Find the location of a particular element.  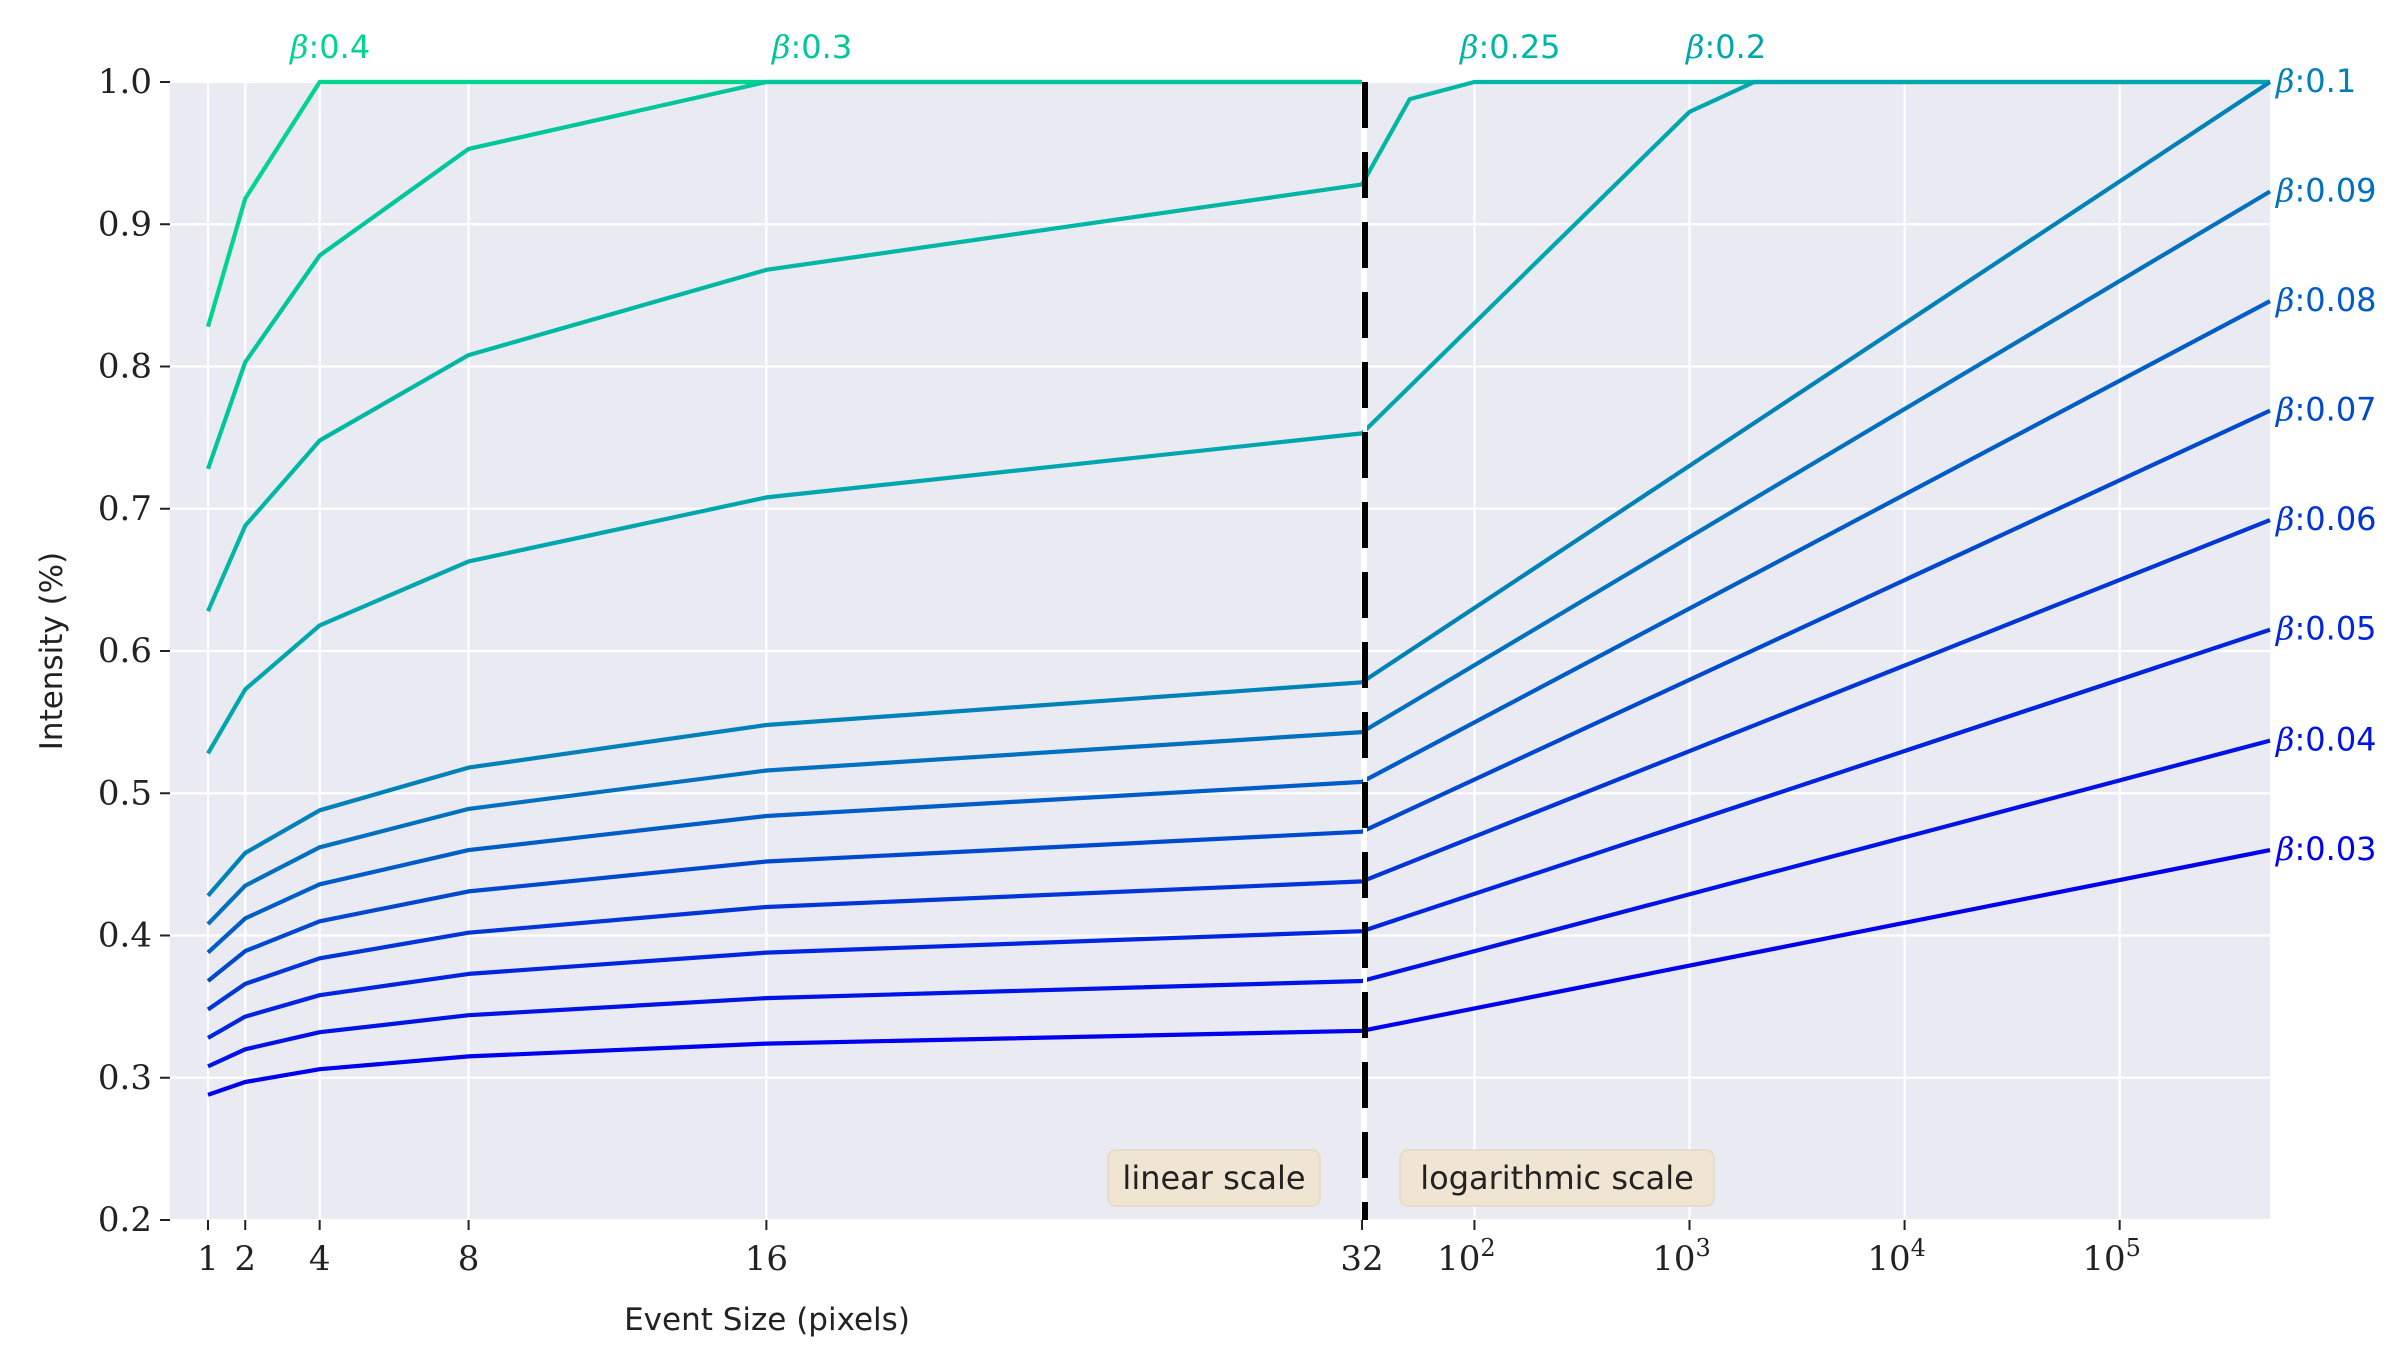

y-tick-label: 1.0 is located at coordinates (125, 82).